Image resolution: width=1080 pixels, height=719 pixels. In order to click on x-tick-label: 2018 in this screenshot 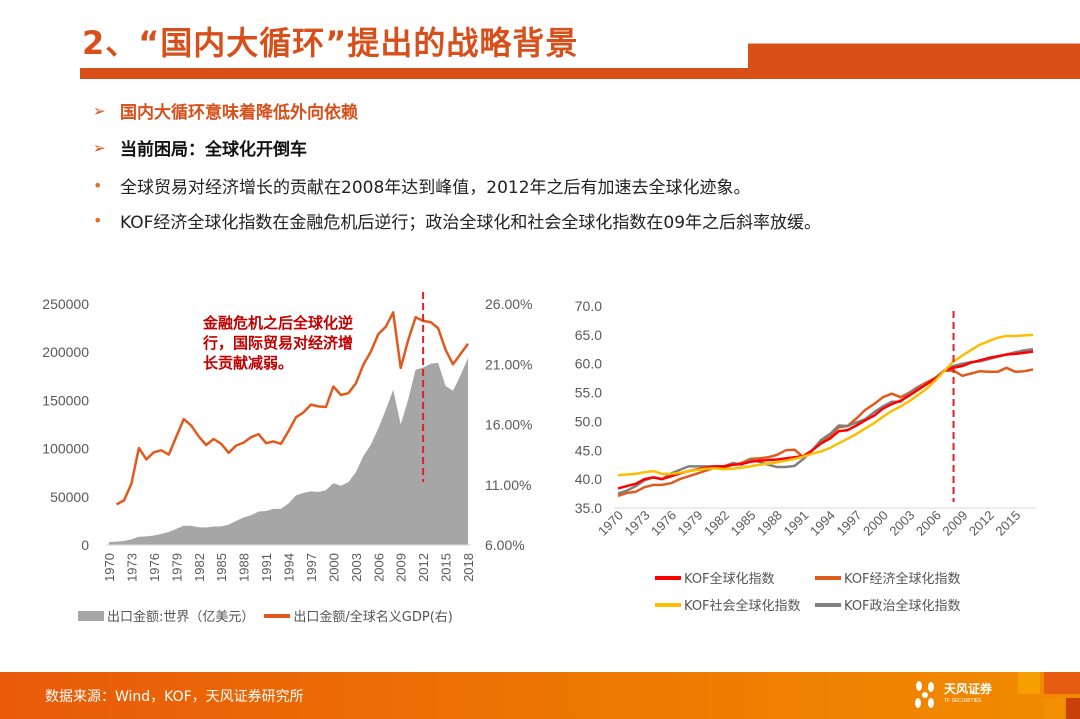, I will do `click(468, 567)`.